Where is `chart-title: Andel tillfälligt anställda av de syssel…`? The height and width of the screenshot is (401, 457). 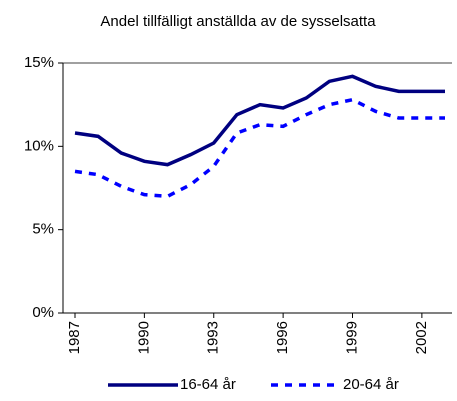
chart-title: Andel tillfälligt anställda av de syssel… is located at coordinates (238, 21).